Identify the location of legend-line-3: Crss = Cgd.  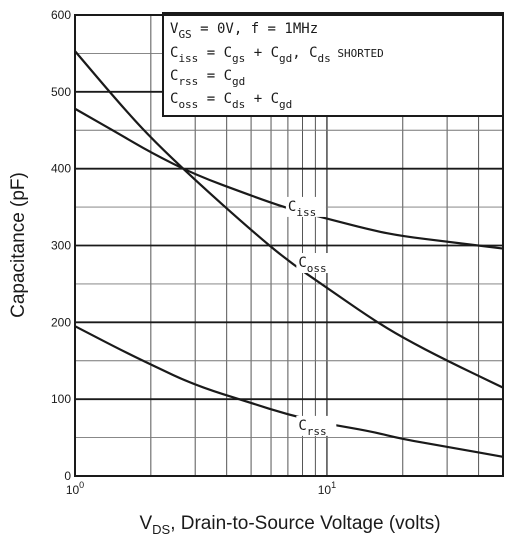
(207, 78).